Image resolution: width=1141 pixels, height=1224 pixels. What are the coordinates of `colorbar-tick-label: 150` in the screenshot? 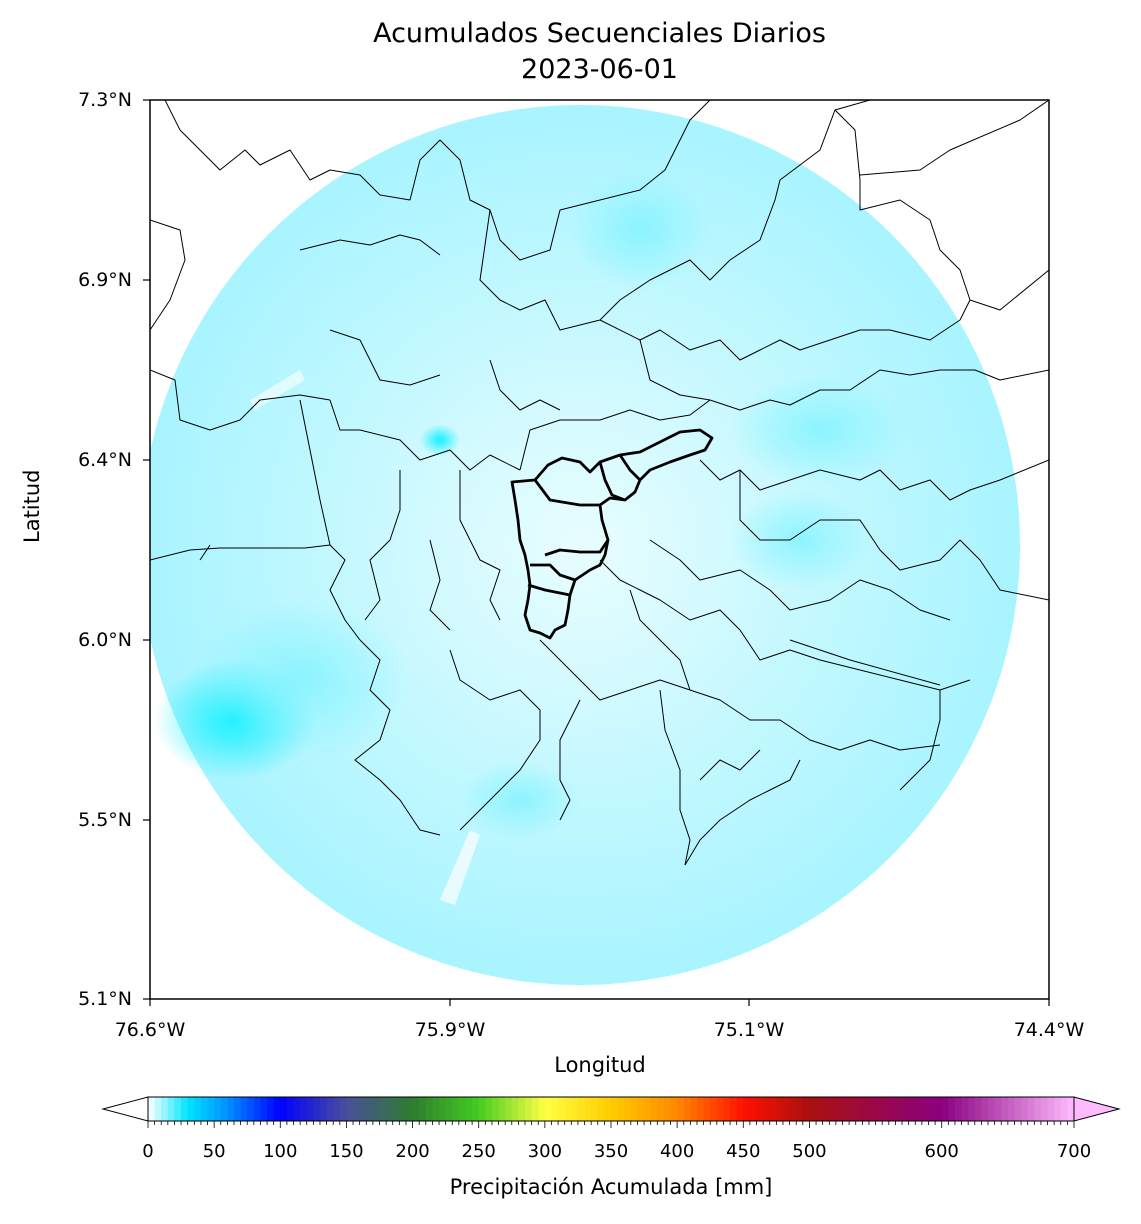 It's located at (346, 1151).